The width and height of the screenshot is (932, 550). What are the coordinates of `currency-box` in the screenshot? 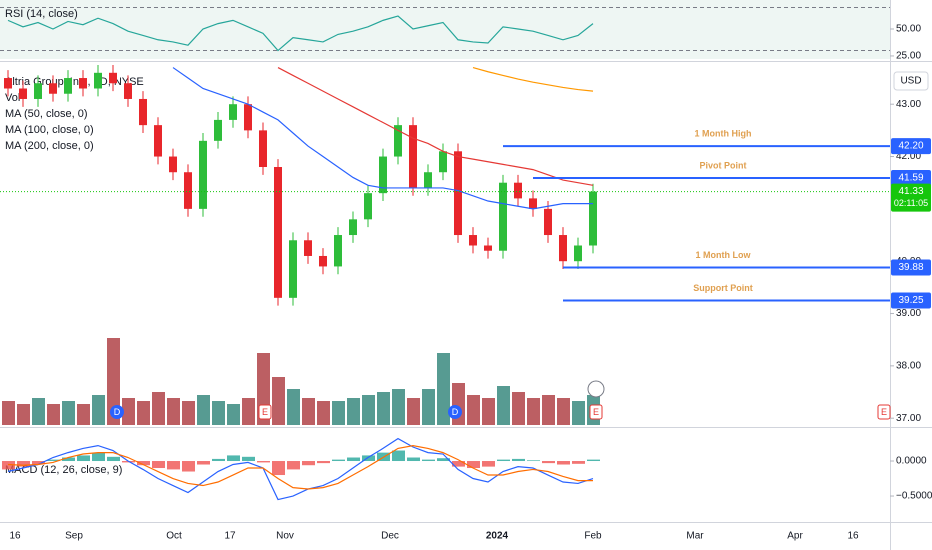 It's located at (911, 81).